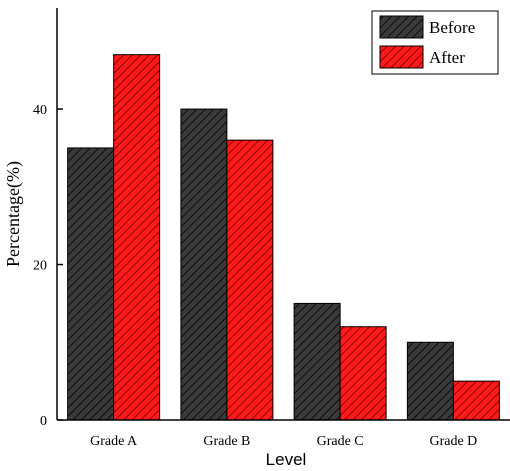 The height and width of the screenshot is (471, 510). Describe the element at coordinates (43, 421) in the screenshot. I see `y-tick-label-0: 0` at that location.